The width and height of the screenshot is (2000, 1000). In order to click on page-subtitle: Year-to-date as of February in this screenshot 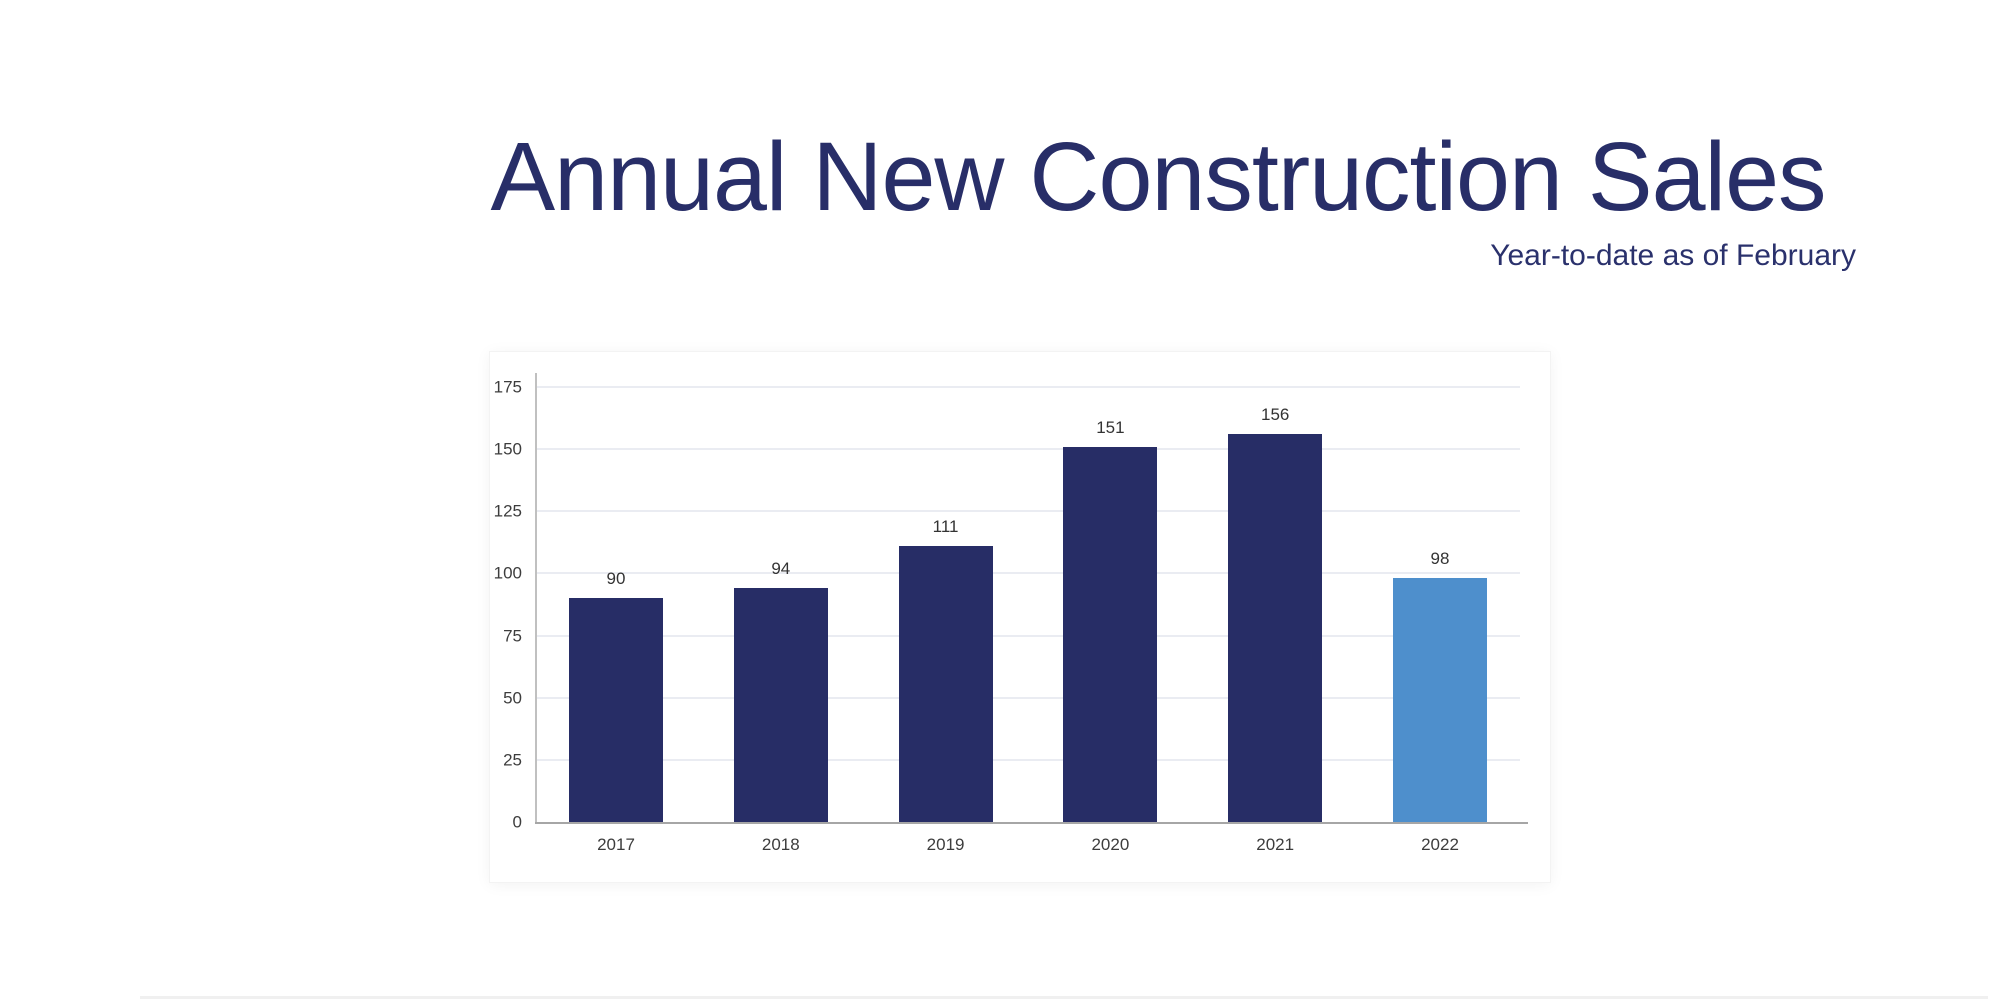, I will do `click(1673, 255)`.